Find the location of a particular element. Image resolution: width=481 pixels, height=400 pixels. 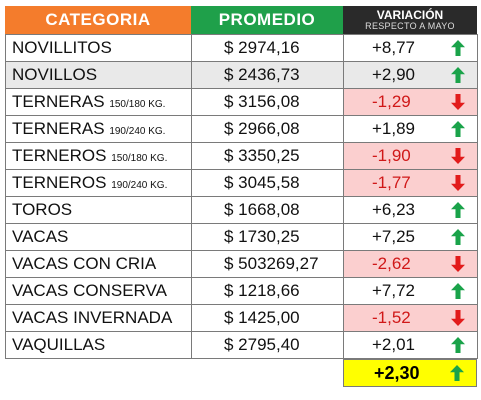

average-price-cell: $ 3156,08 is located at coordinates (267, 102).